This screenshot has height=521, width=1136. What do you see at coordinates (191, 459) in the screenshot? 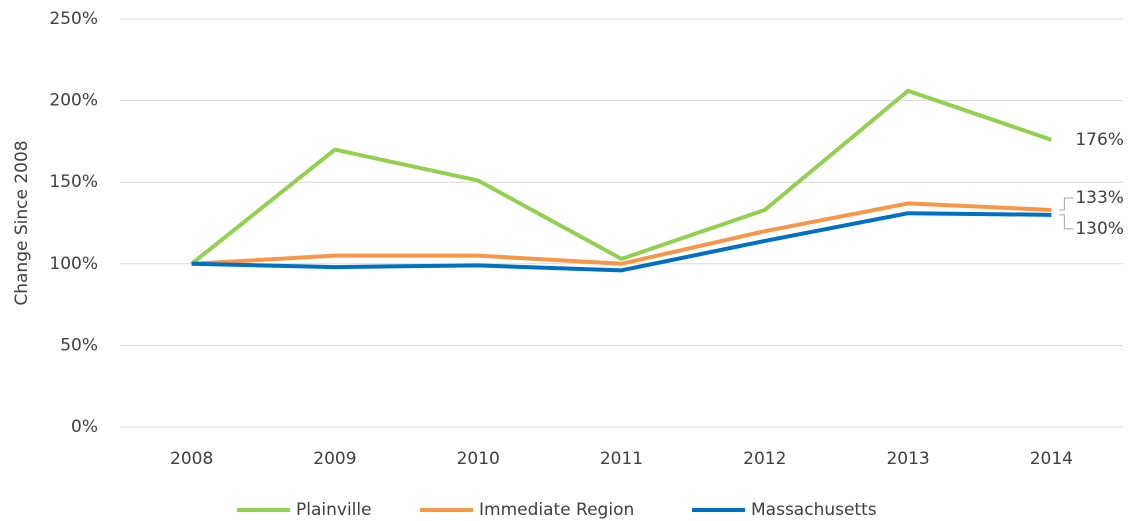
I see `x-tick-label: 2008` at bounding box center [191, 459].